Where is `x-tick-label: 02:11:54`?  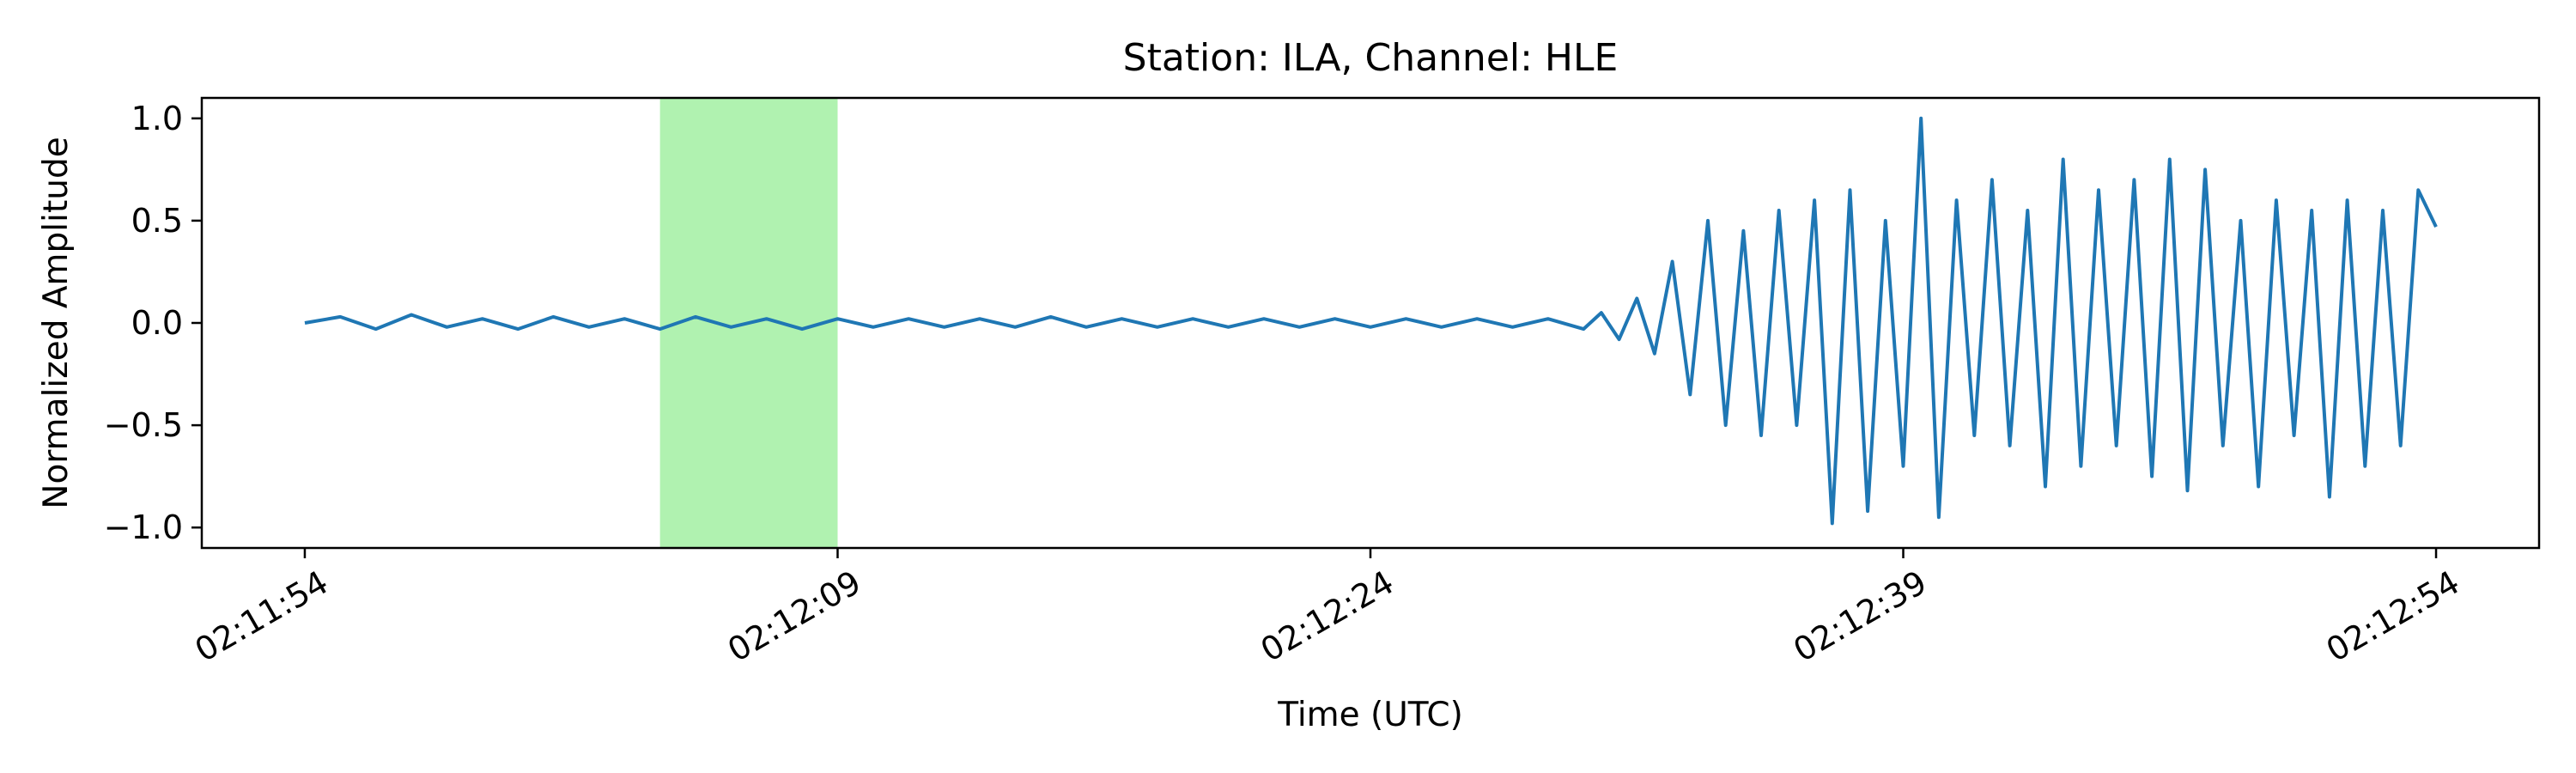 x-tick-label: 02:11:54 is located at coordinates (262, 616).